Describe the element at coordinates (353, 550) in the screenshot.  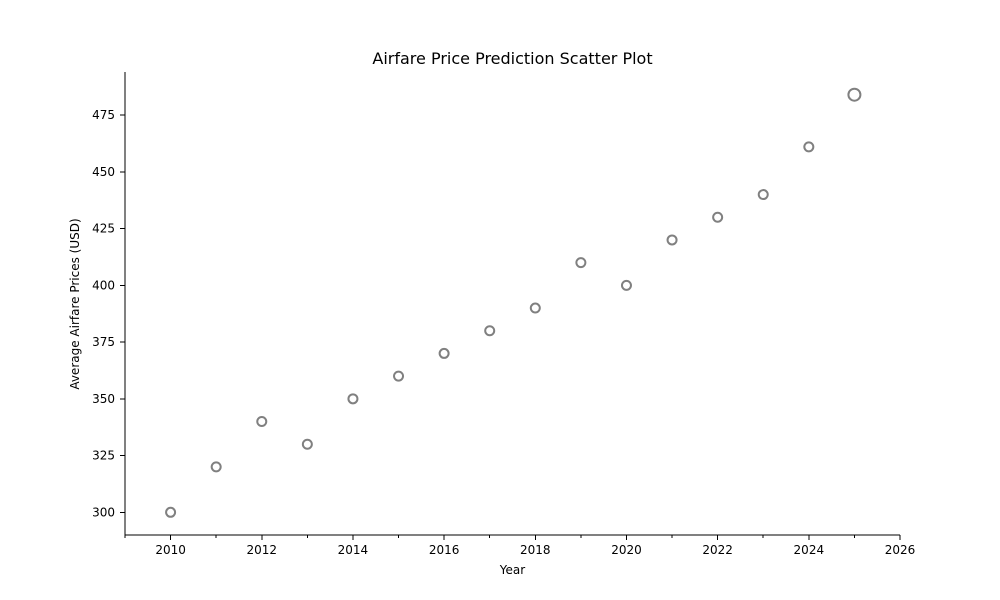
I see `x-tick-label: 2014` at that location.